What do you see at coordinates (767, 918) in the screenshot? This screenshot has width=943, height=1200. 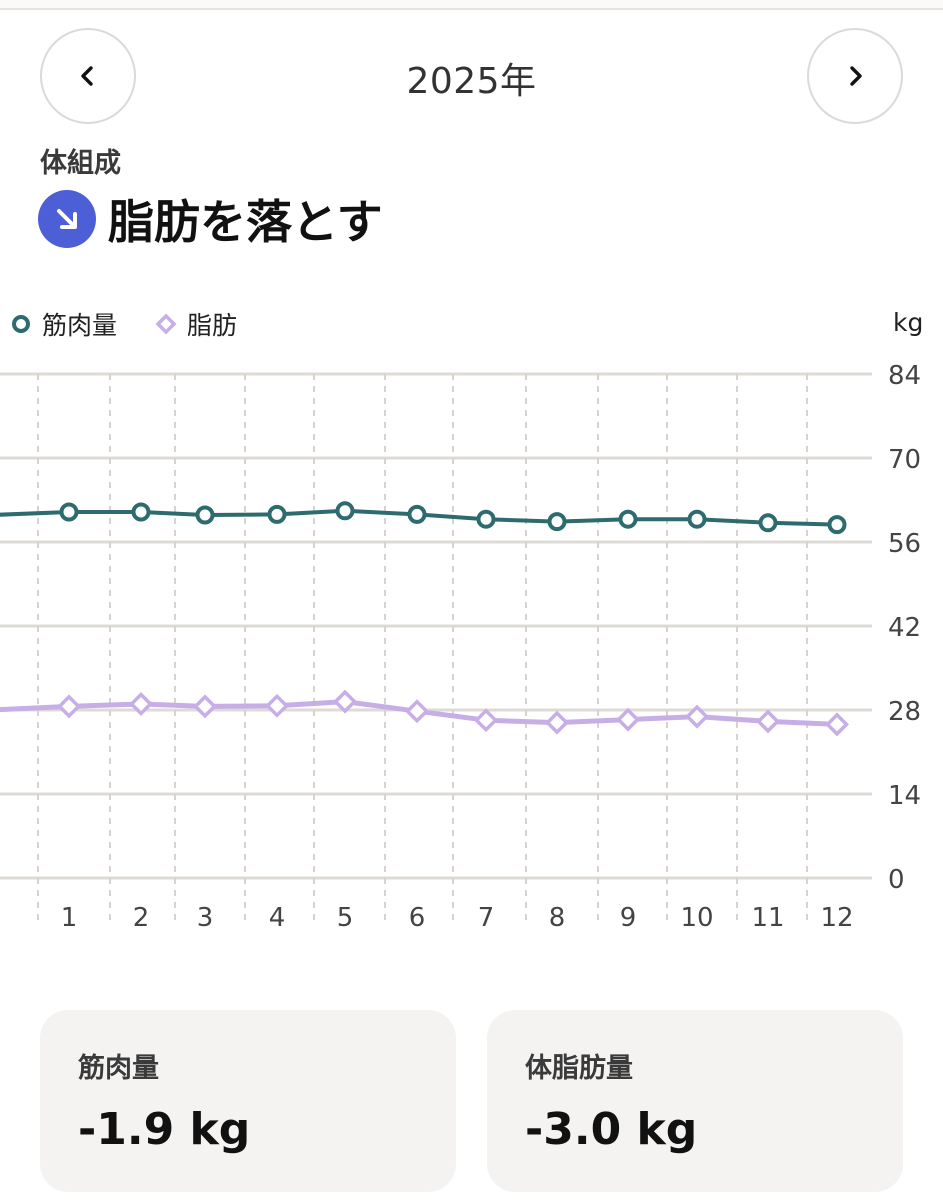 I see `x-tick-label: 11` at bounding box center [767, 918].